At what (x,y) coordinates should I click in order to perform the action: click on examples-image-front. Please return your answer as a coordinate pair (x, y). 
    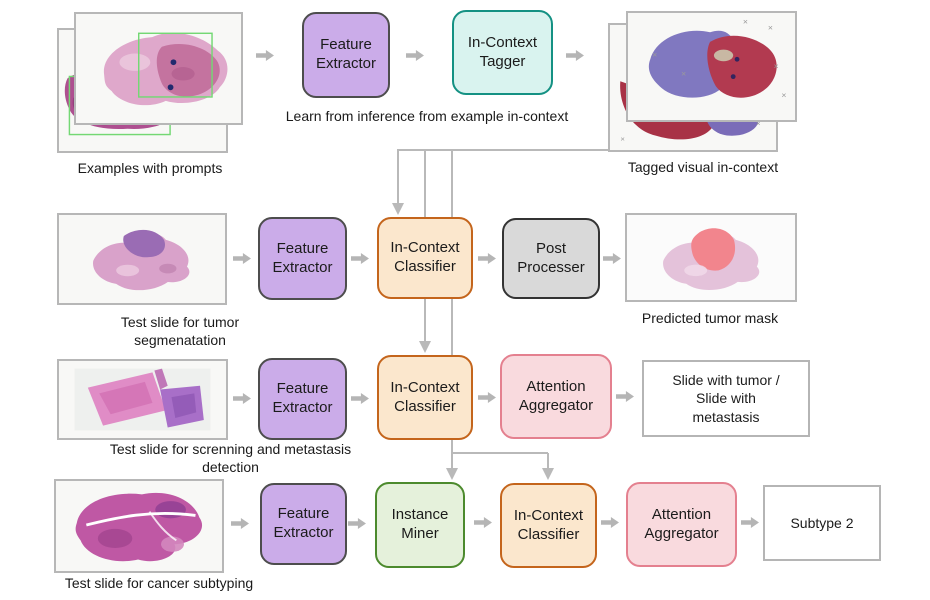
    Looking at the image, I should click on (158, 68).